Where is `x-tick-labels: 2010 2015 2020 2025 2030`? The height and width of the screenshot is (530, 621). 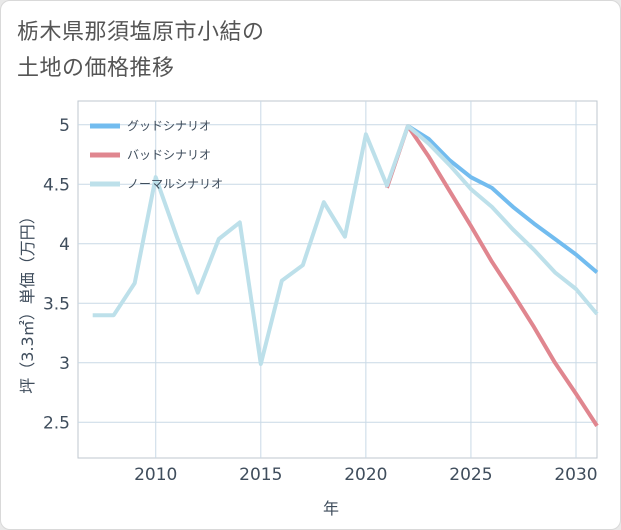 x-tick-labels: 2010 2015 2020 2025 2030 is located at coordinates (366, 475).